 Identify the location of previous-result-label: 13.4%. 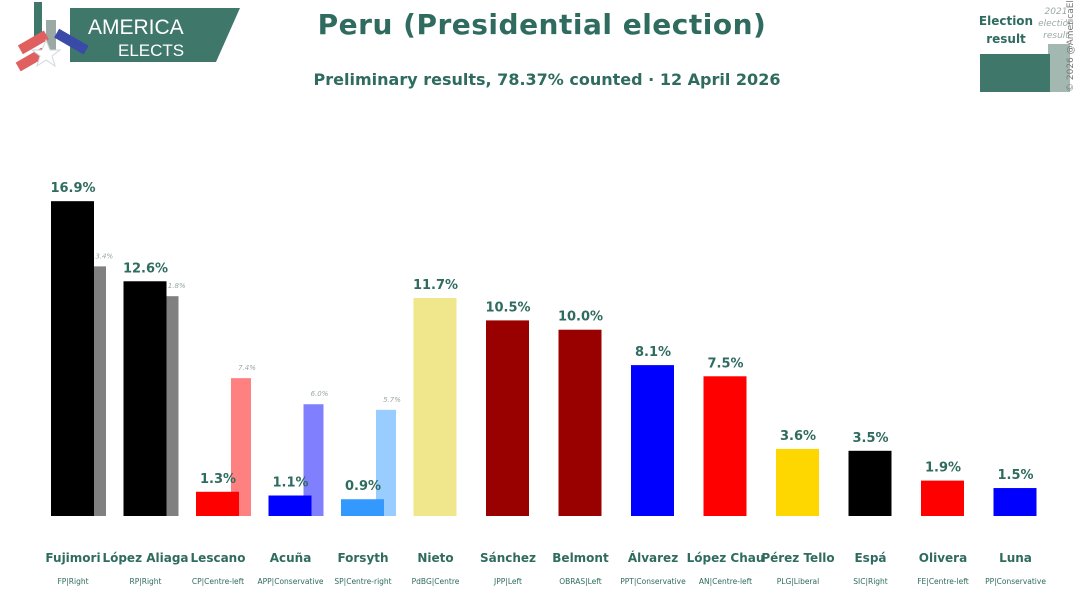
(102, 256).